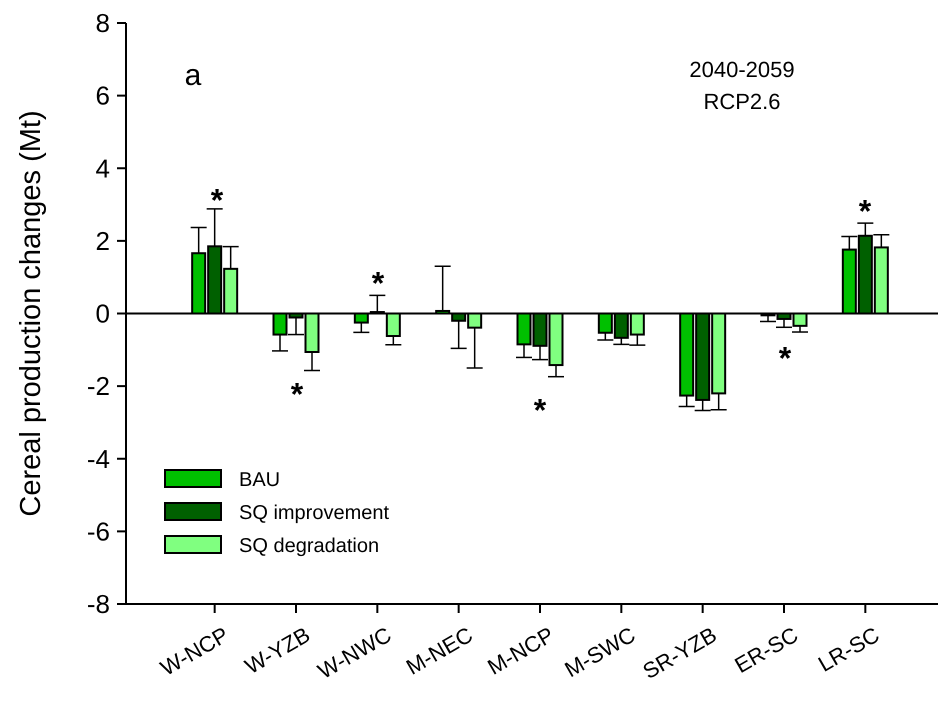 The image size is (940, 712). I want to click on y-axis-title: Cereal production changes (Mt), so click(31, 313).